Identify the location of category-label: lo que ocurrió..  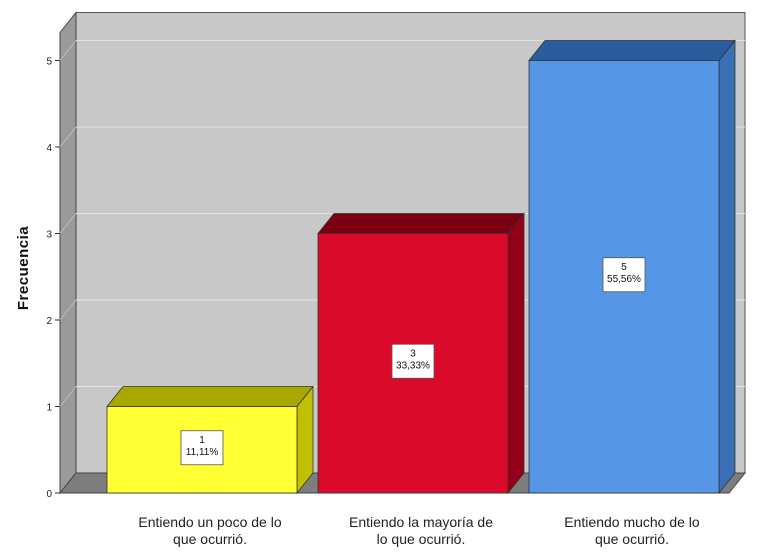
(421, 539).